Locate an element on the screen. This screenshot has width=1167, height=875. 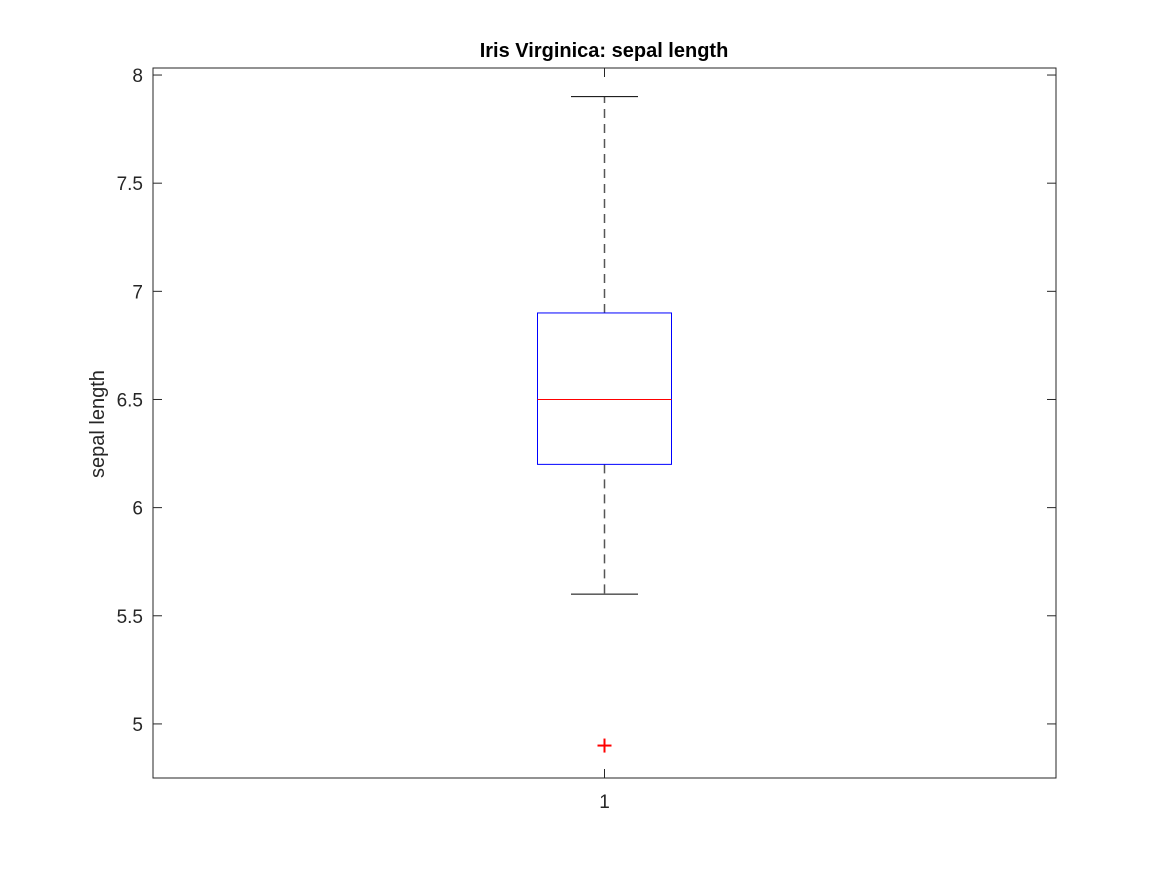
y-axis-label: sepal length is located at coordinates (98, 424).